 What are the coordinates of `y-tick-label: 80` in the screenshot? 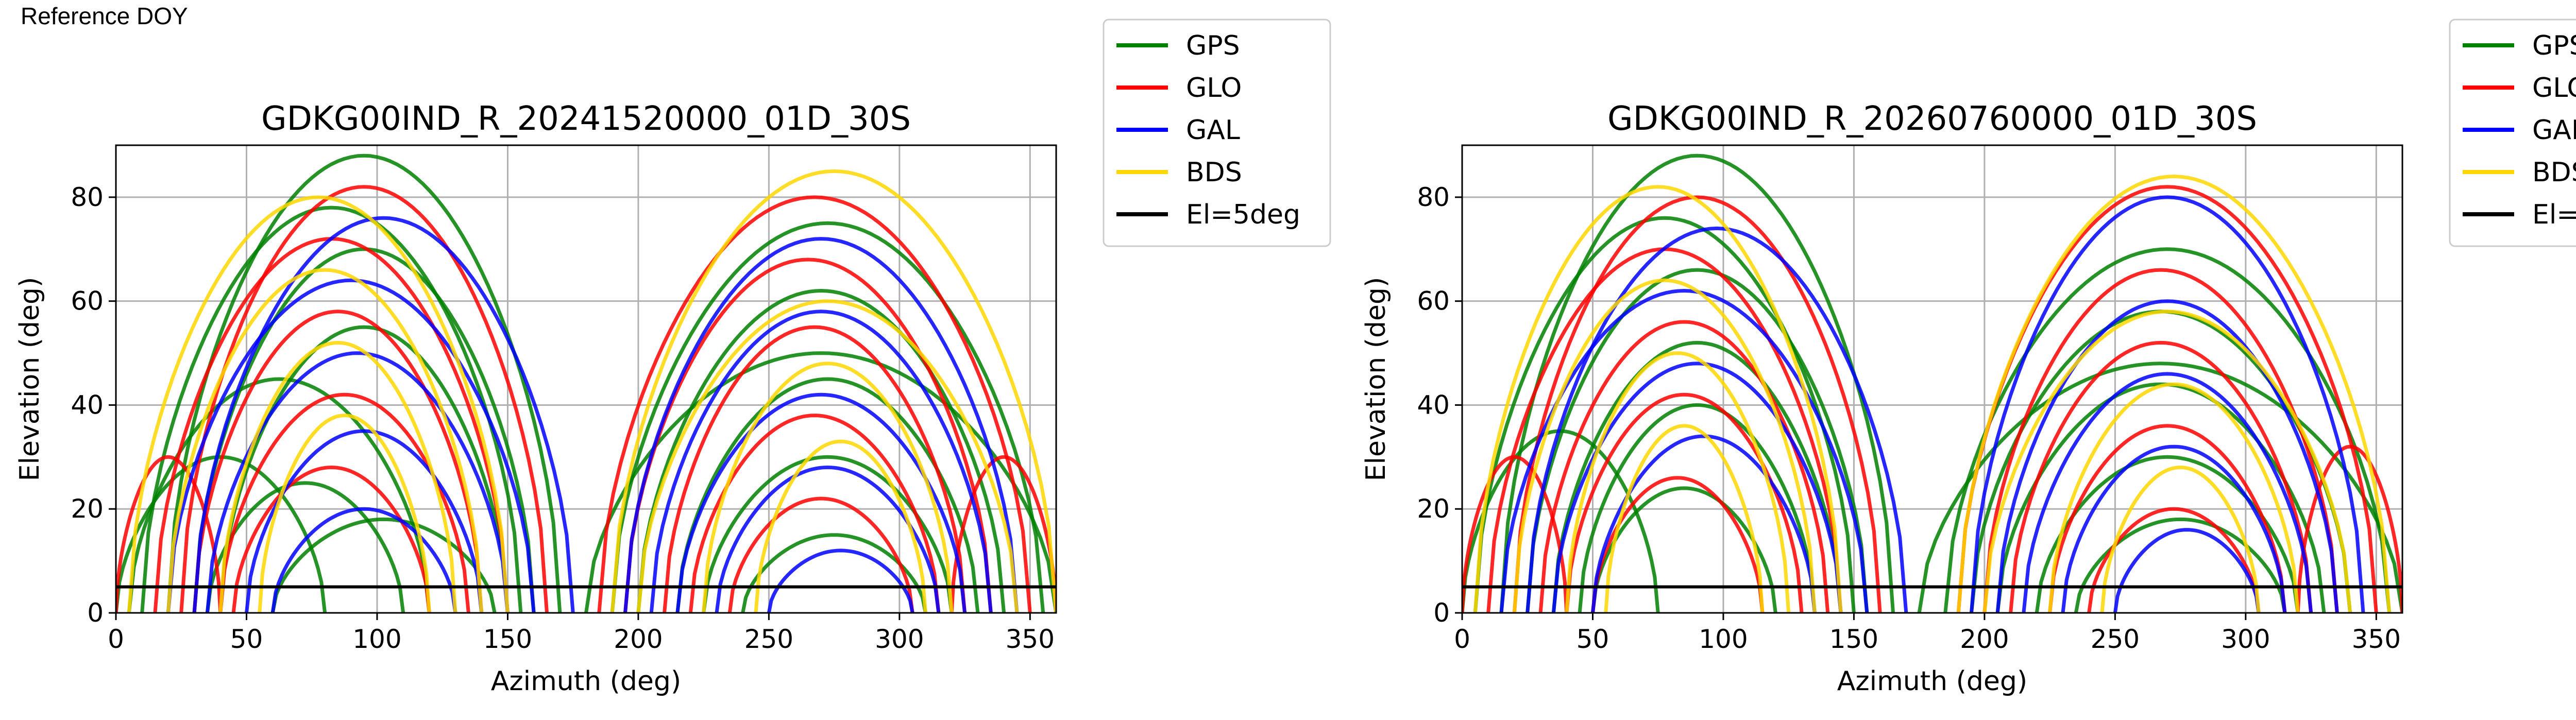 It's located at (1433, 197).